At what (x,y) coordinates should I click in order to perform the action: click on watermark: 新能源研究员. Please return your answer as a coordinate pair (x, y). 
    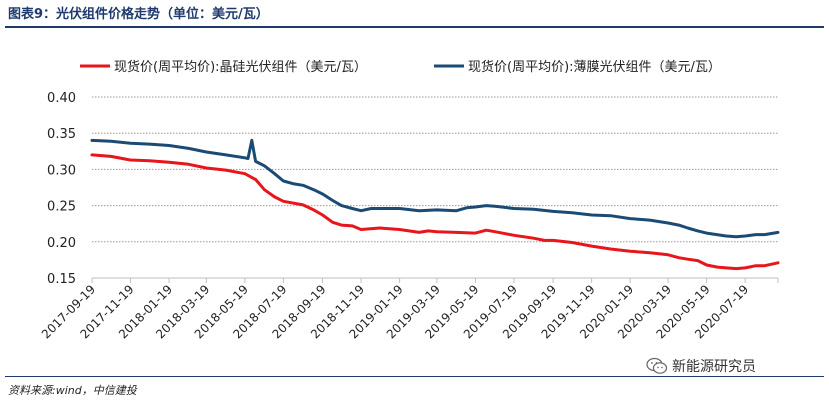
    Looking at the image, I should click on (701, 366).